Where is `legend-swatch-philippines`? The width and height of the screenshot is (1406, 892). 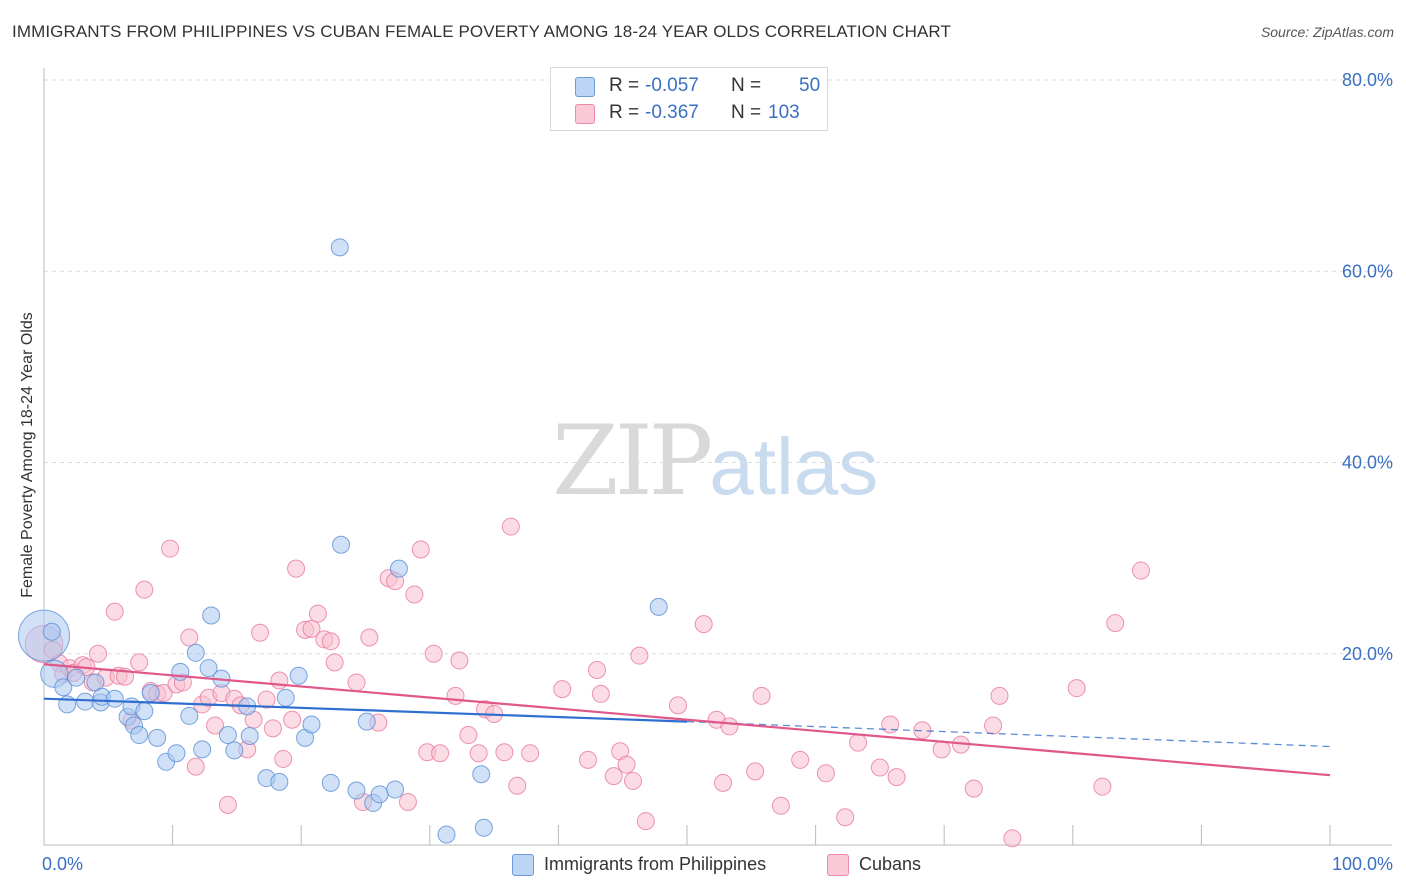
legend-swatch-philippines is located at coordinates (585, 87).